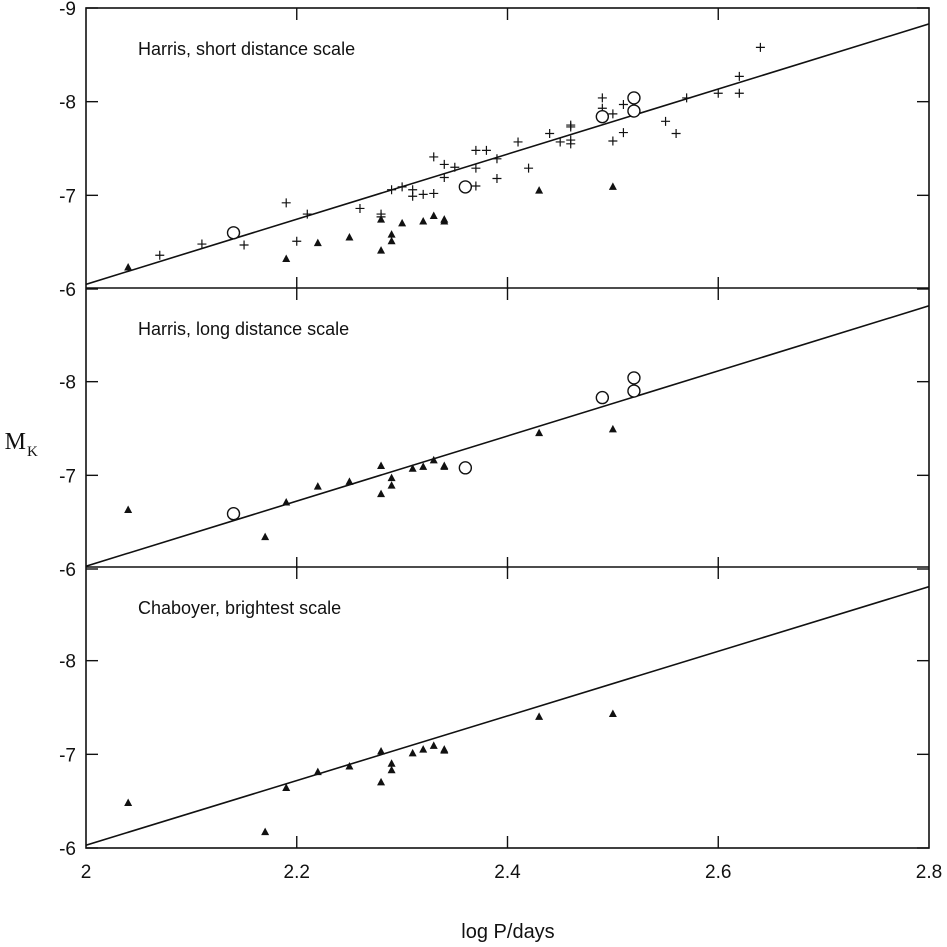 The image size is (947, 947). Describe the element at coordinates (297, 872) in the screenshot. I see `x-tick-label: 2.2` at that location.